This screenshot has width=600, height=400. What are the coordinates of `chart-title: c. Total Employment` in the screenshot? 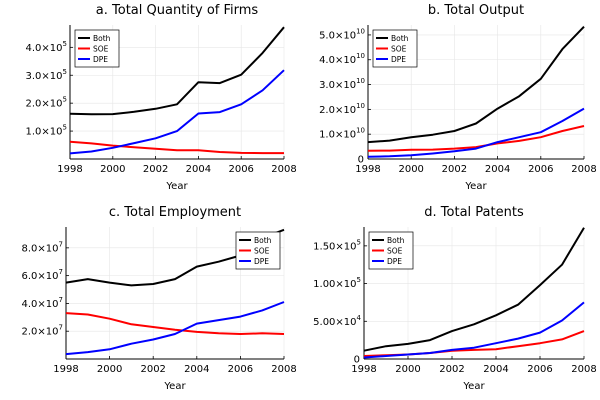 It's located at (175, 212).